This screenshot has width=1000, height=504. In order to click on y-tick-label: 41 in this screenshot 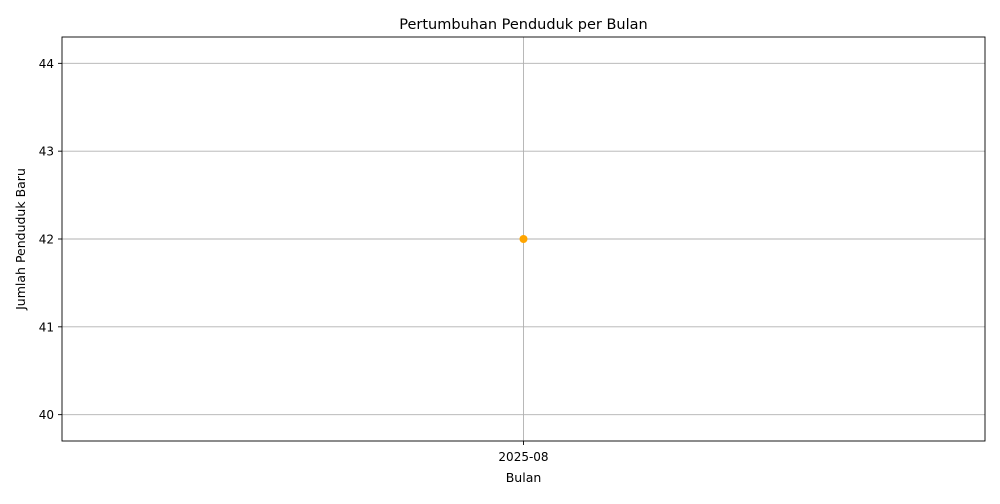, I will do `click(46, 327)`.